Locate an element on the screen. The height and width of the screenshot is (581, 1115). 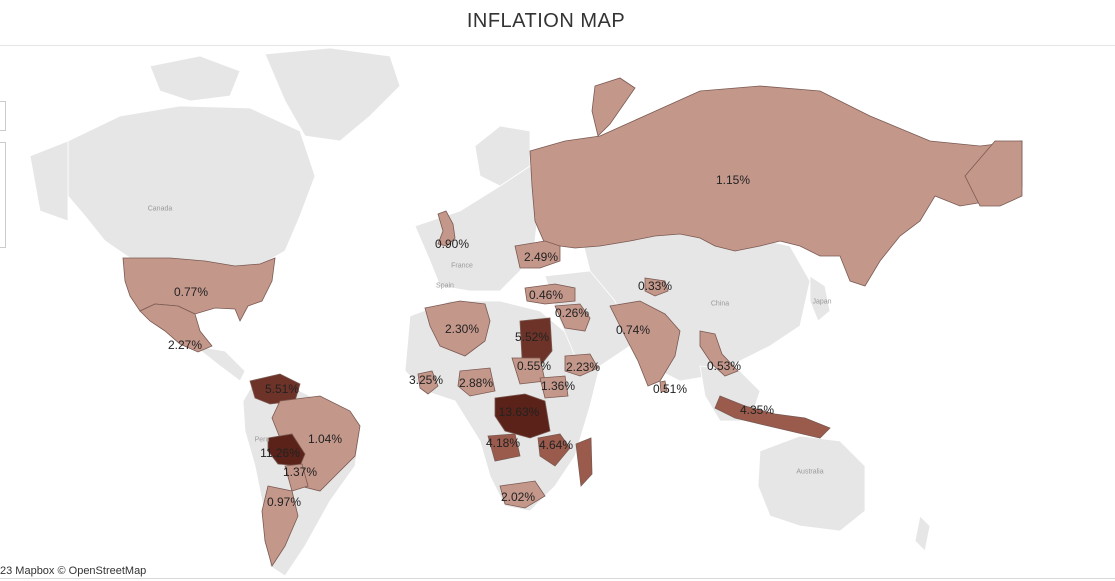
angola-region is located at coordinates (504, 447).